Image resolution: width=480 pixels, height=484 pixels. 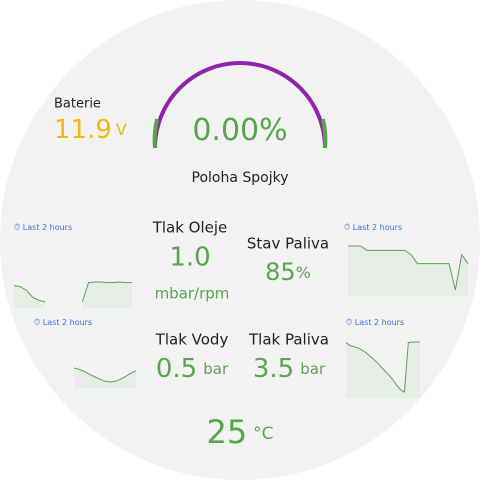 I want to click on temperature: 25 °C, so click(x=239, y=432).